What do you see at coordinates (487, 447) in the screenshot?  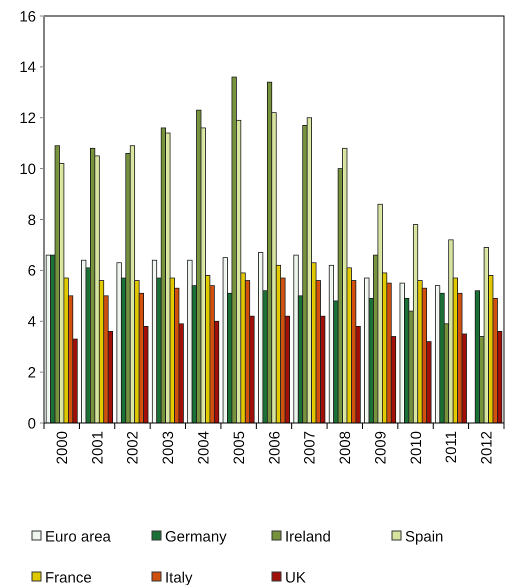 I see `x-tick-label: 2012` at bounding box center [487, 447].